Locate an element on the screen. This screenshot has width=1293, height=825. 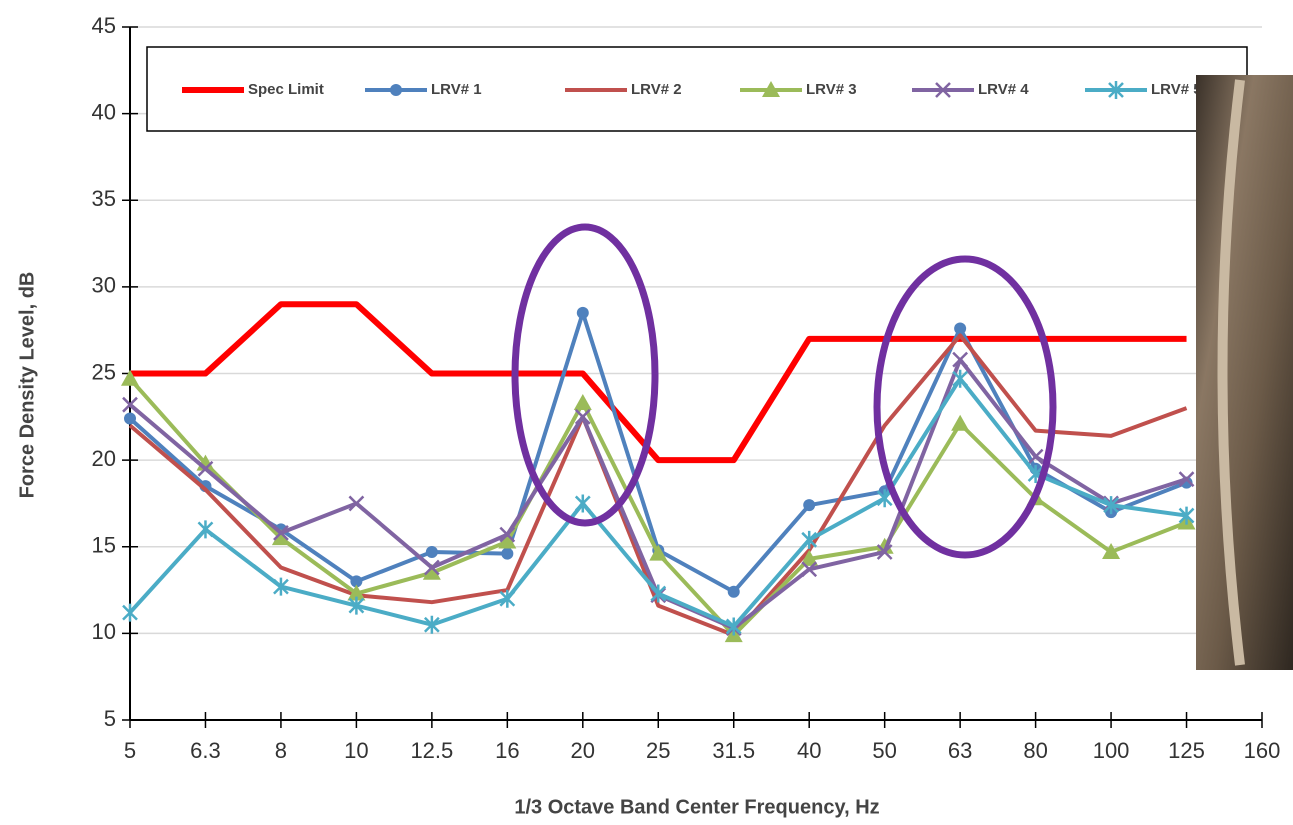
legend-box is located at coordinates (697, 89).